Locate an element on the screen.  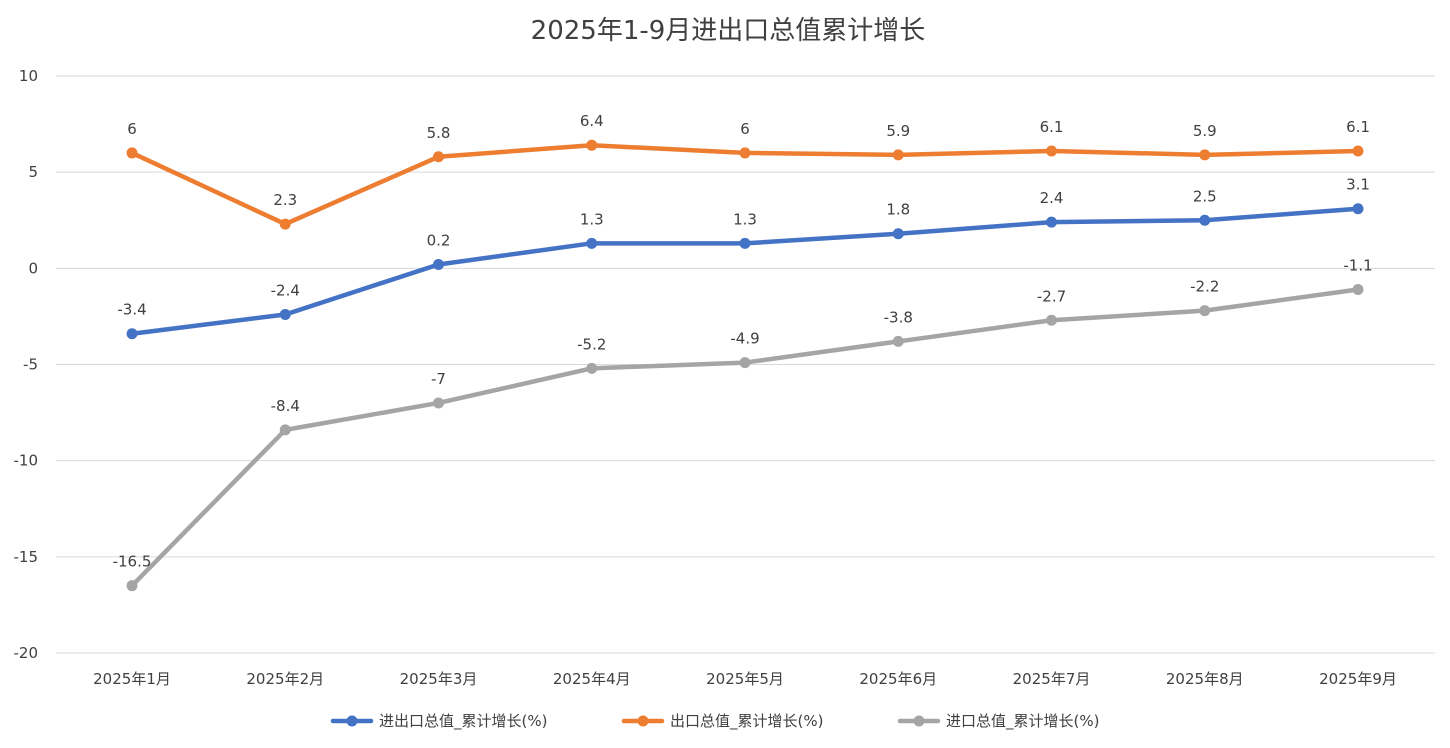
y-tick-label: 5 is located at coordinates (33, 172).